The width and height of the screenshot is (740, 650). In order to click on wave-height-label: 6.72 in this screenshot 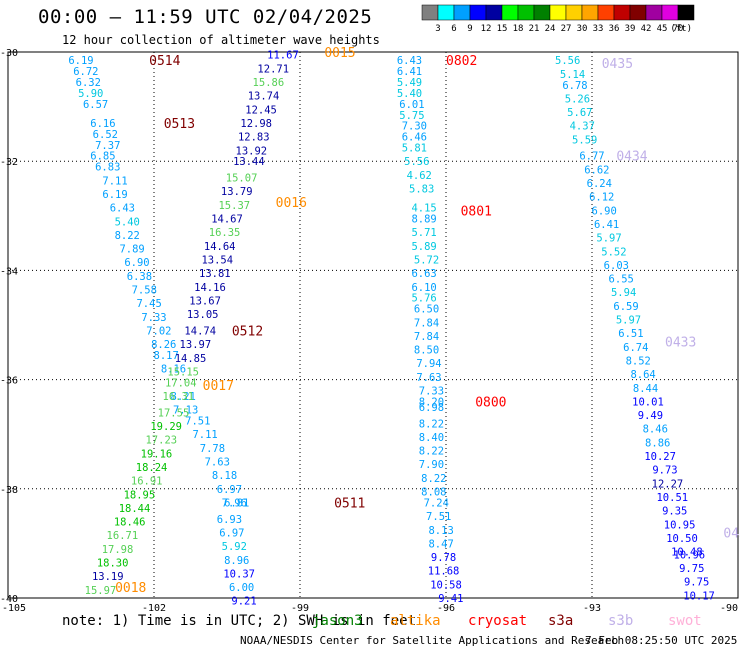, I will do `click(85, 72)`.